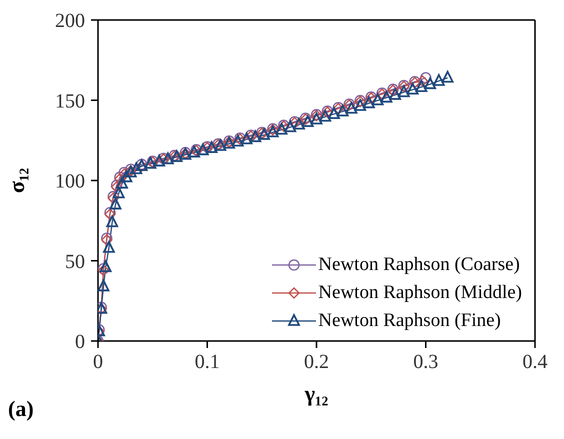  What do you see at coordinates (425, 362) in the screenshot?
I see `x-tick-label: 0.3` at bounding box center [425, 362].